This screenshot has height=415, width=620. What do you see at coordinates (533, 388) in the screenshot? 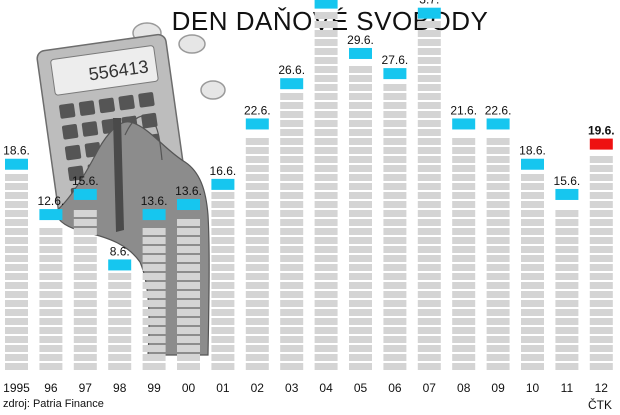
I see `category-label: 10` at bounding box center [533, 388].